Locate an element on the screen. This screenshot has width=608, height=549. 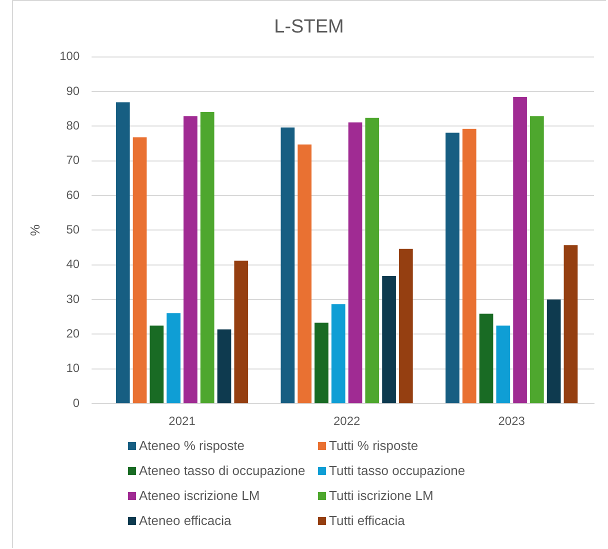
y-tick-label: 60 is located at coordinates (73, 195).